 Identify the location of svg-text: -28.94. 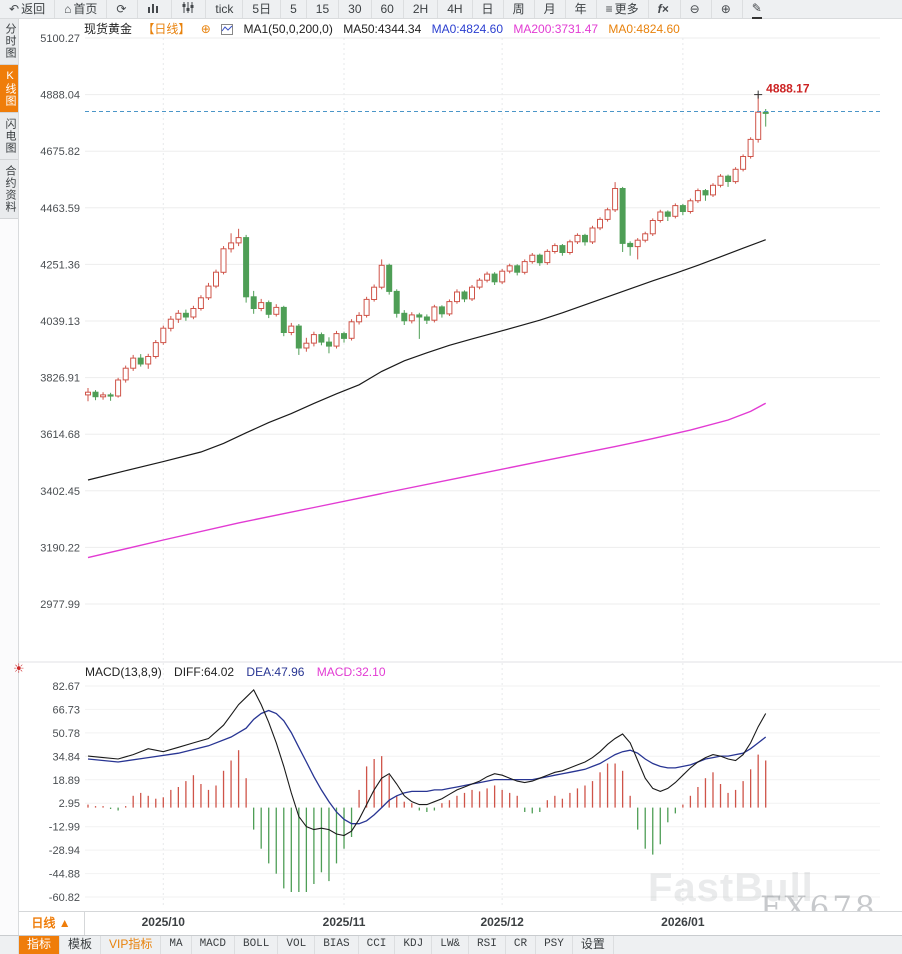
(64, 851).